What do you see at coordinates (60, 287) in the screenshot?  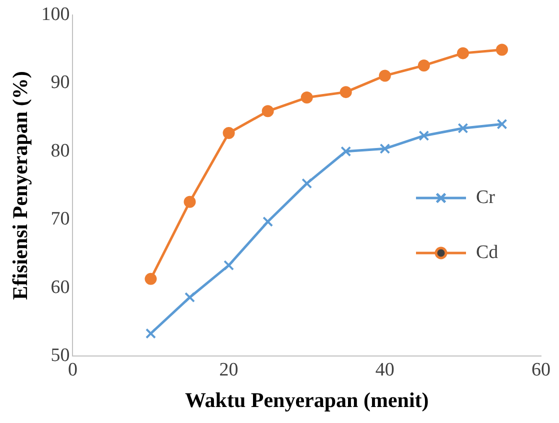 I see `y-tick-label: 60` at bounding box center [60, 287].